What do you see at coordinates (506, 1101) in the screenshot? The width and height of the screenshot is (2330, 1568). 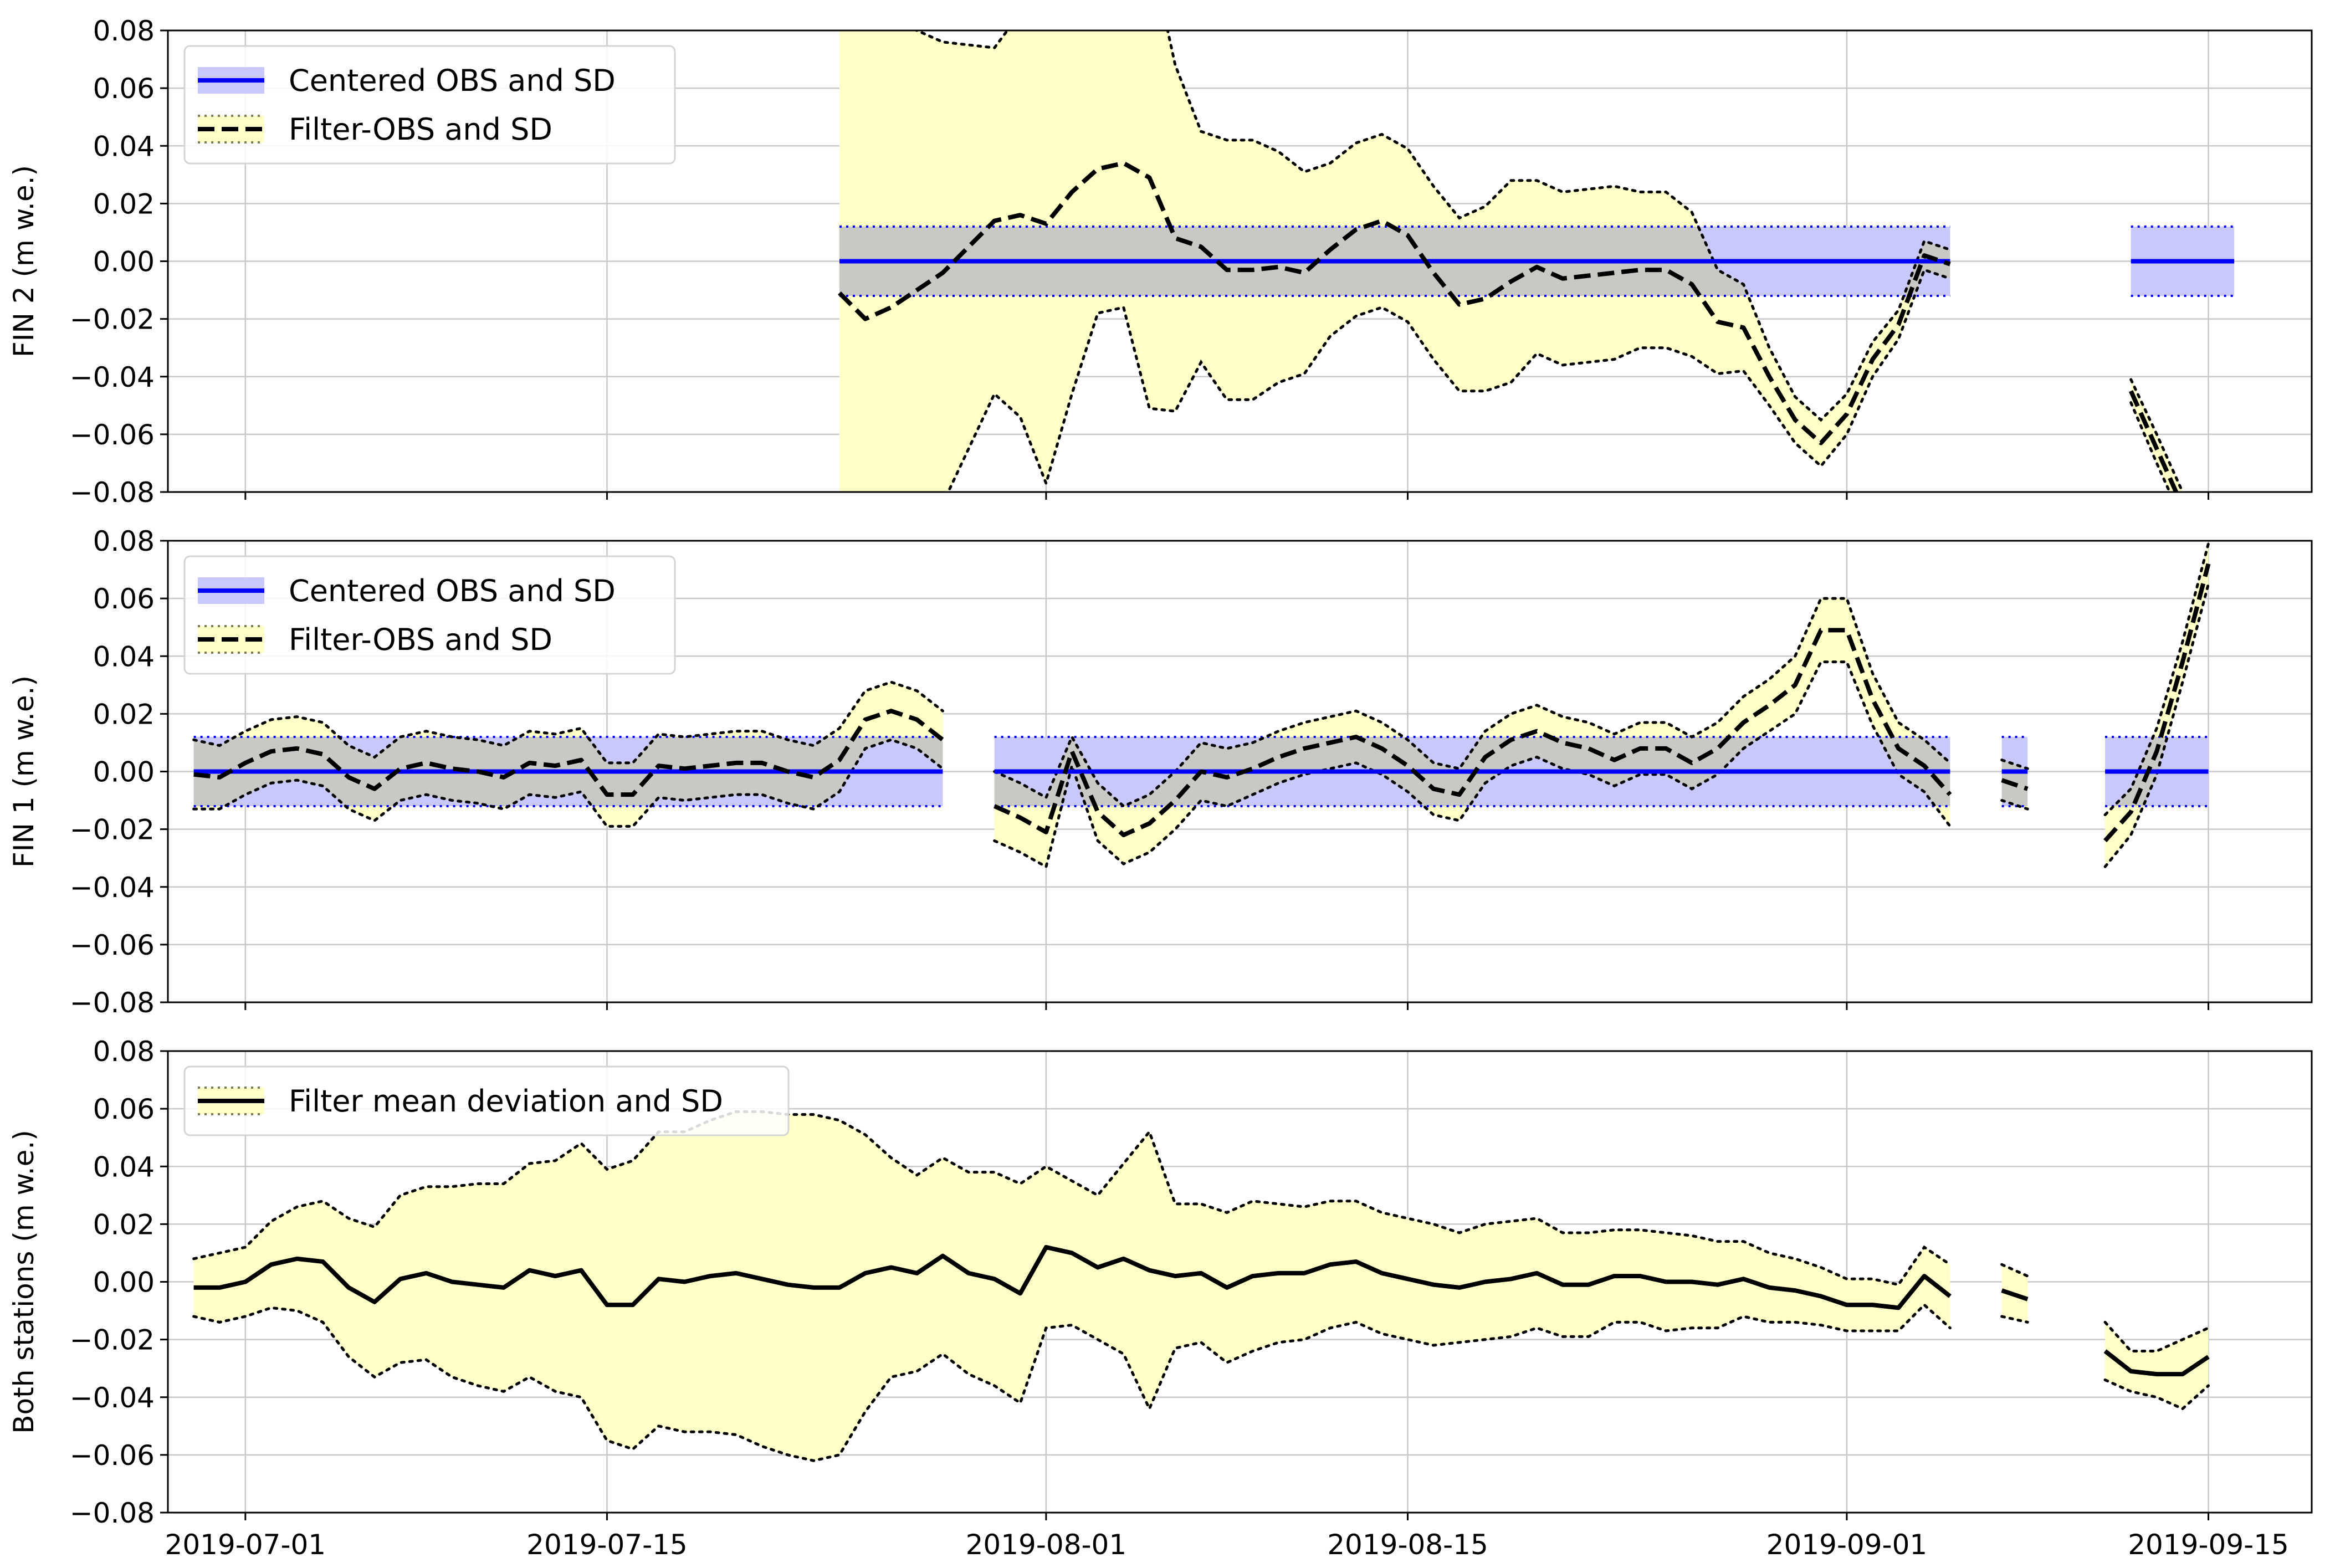 I see `legend-label: Filter mean deviation and SD` at bounding box center [506, 1101].